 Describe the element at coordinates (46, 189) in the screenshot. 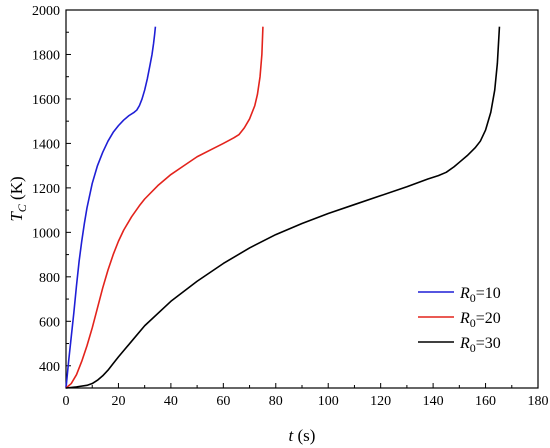

I see `y-tick-label: 1200` at that location.